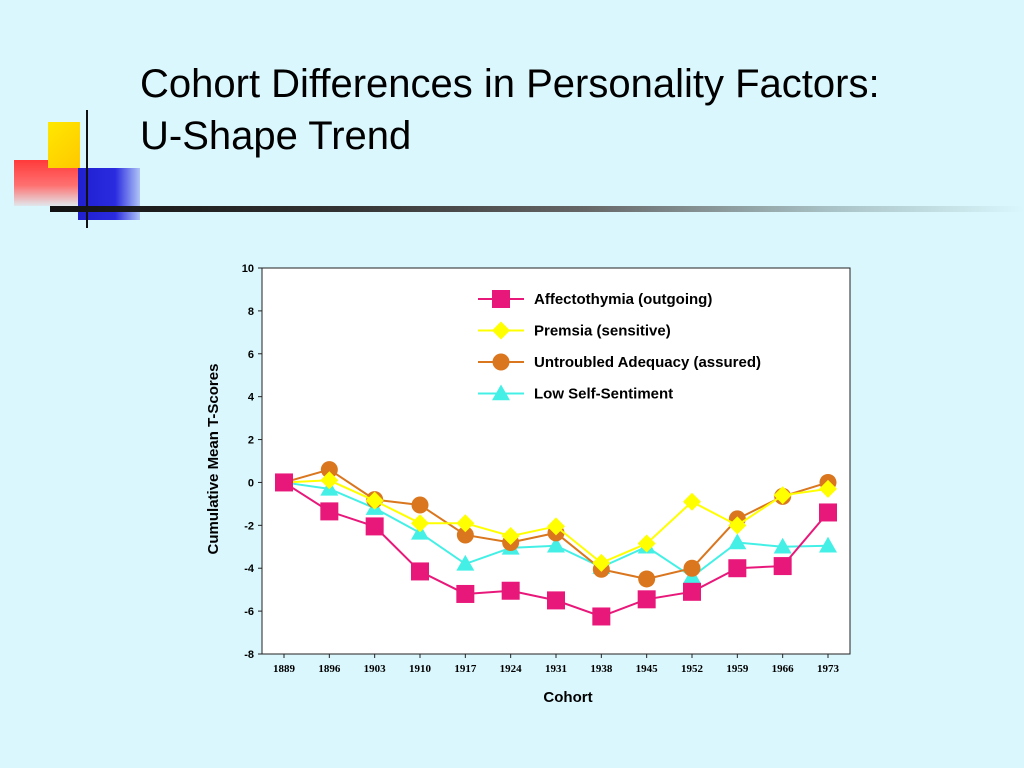  I want to click on legend-marker-diamond, so click(501, 330).